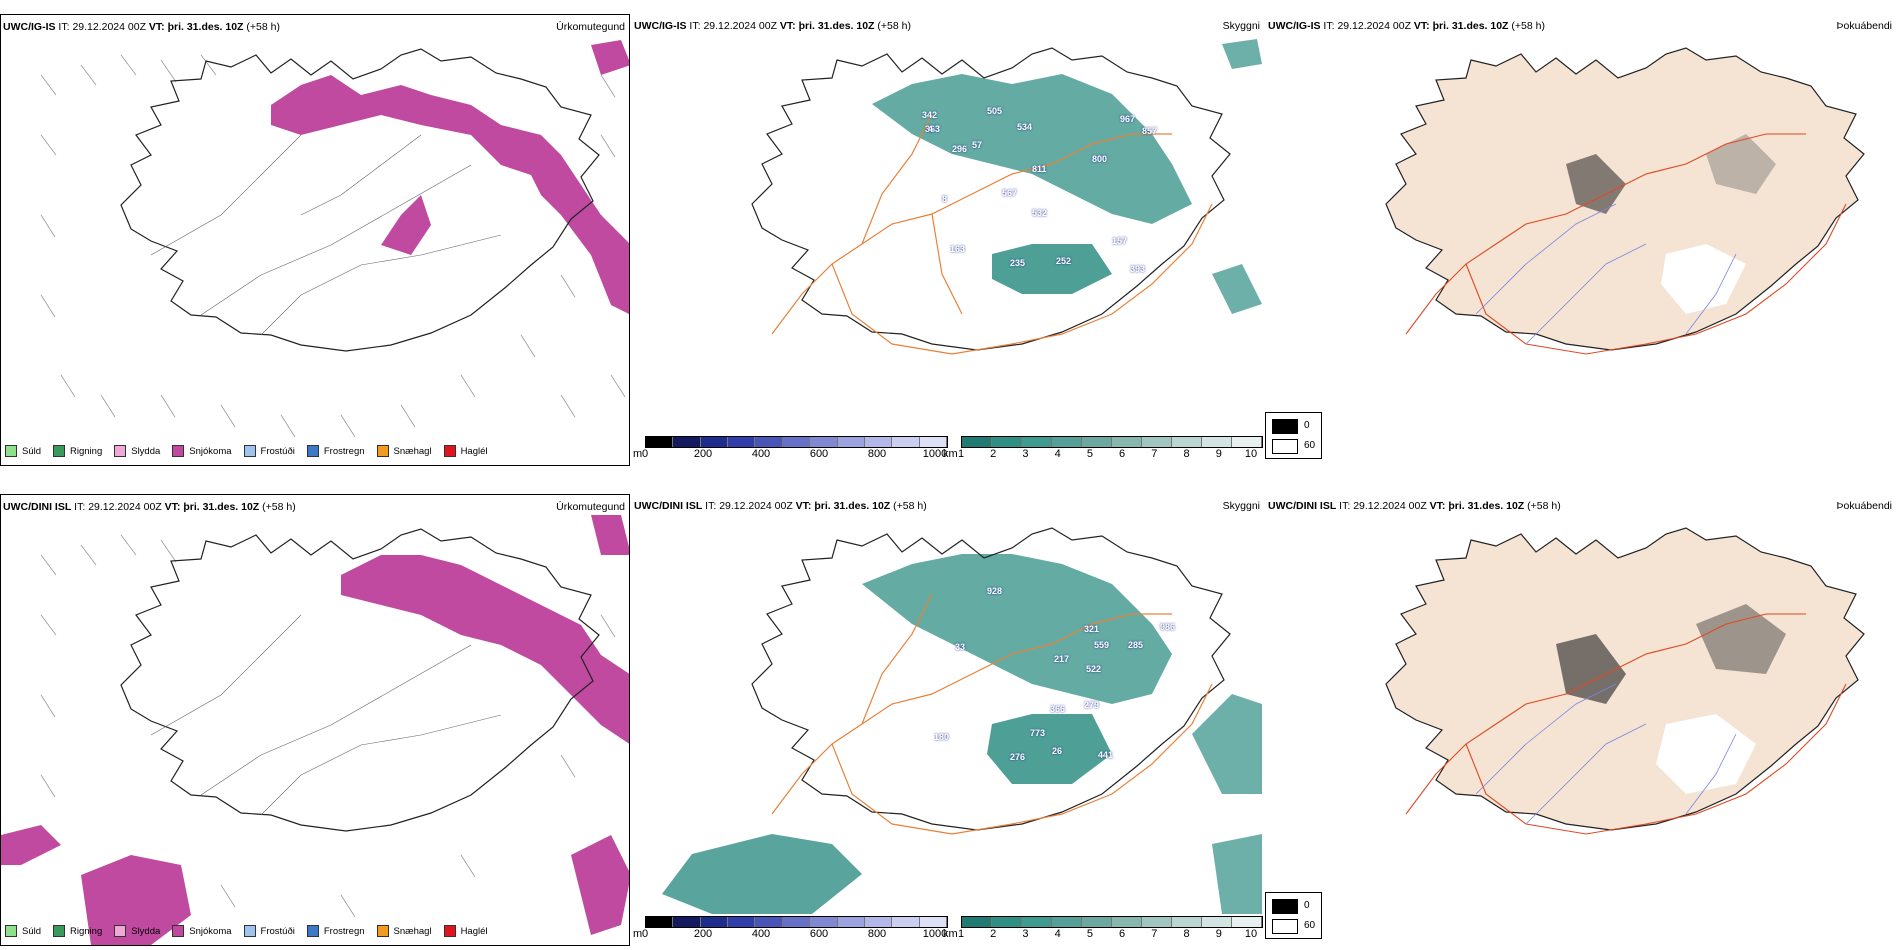 The width and height of the screenshot is (1900, 950). Describe the element at coordinates (1285, 906) in the screenshot. I see `fog-legend-high` at that location.